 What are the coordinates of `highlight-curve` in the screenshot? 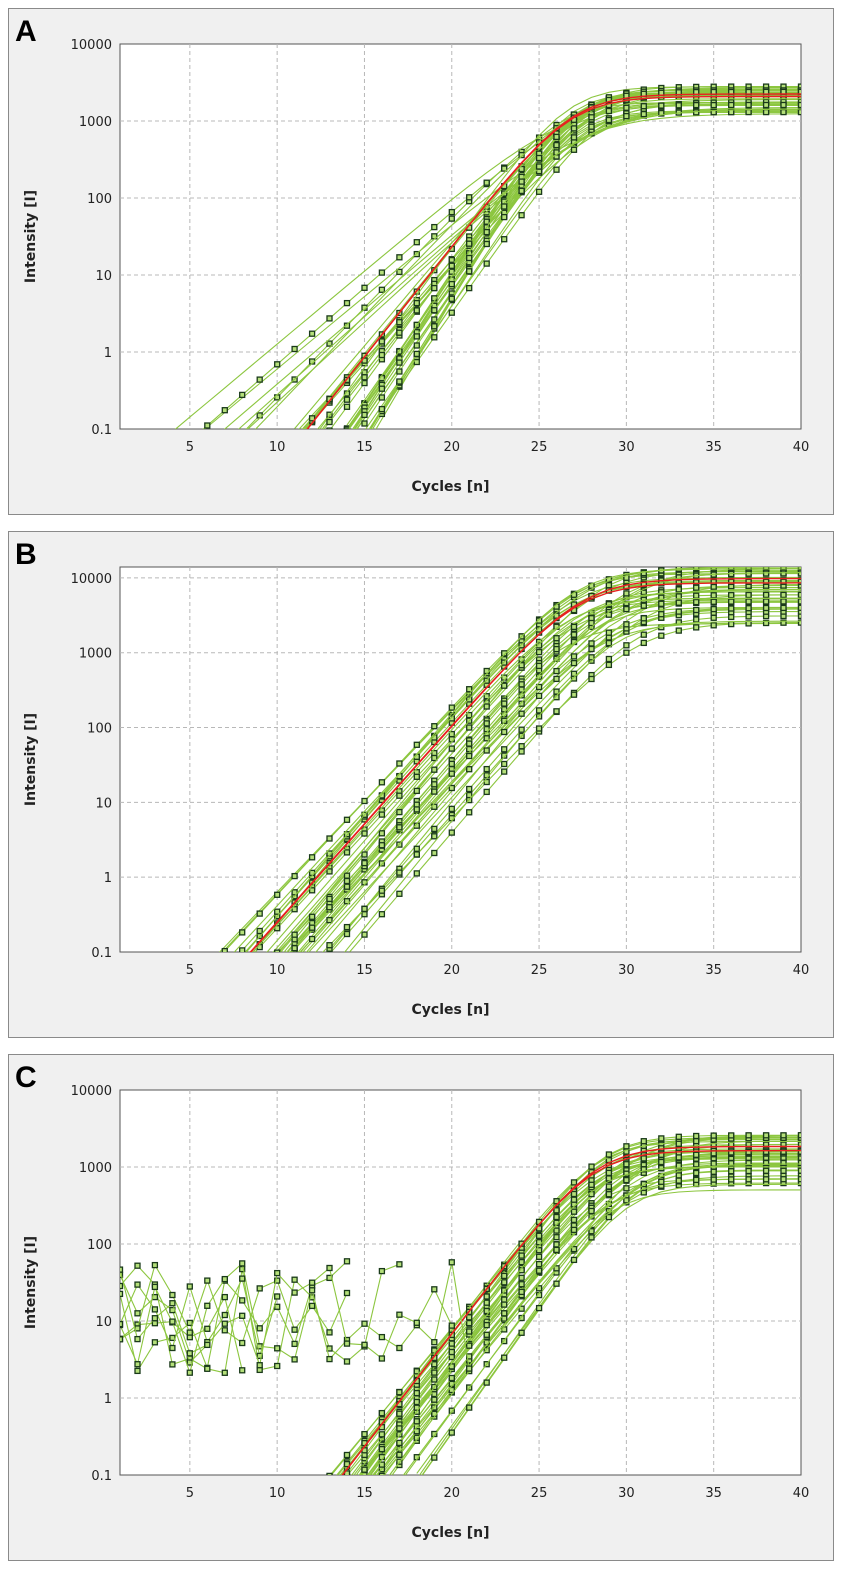 It's located at (553, 261).